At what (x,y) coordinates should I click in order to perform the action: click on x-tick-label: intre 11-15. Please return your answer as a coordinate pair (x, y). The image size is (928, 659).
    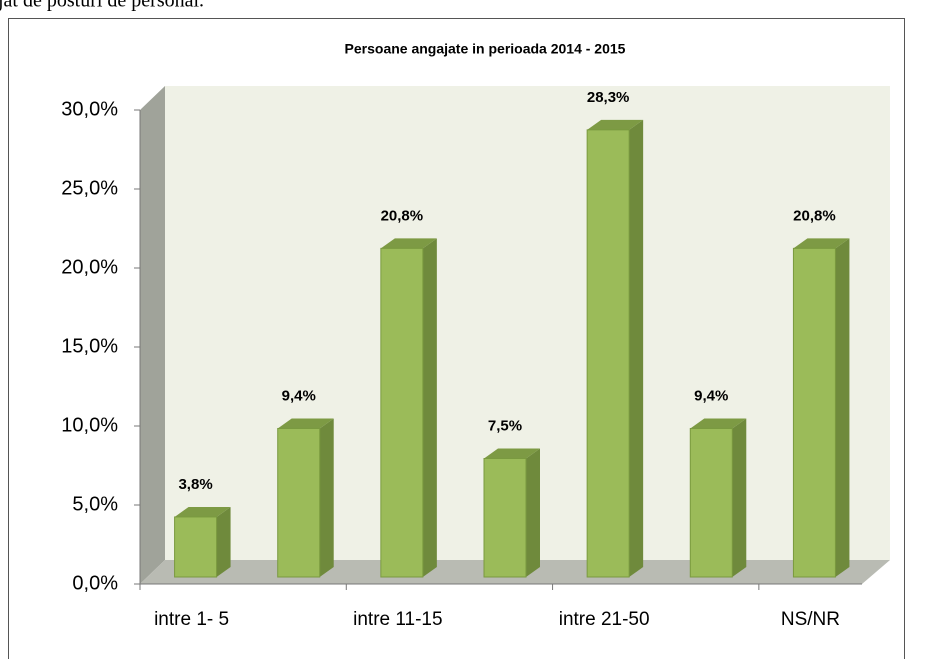
    Looking at the image, I should click on (397, 619).